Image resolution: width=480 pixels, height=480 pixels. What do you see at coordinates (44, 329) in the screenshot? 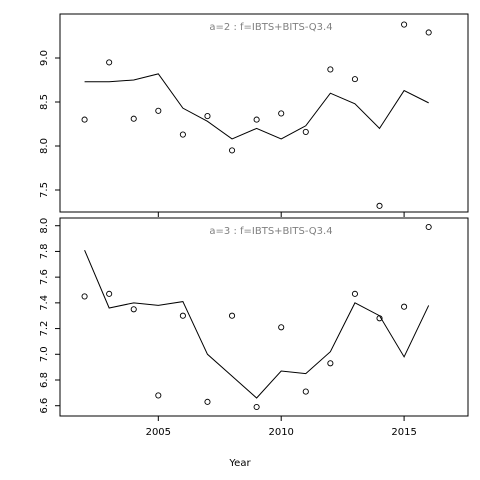
I see `y-tick-label: 7.2` at bounding box center [44, 329].